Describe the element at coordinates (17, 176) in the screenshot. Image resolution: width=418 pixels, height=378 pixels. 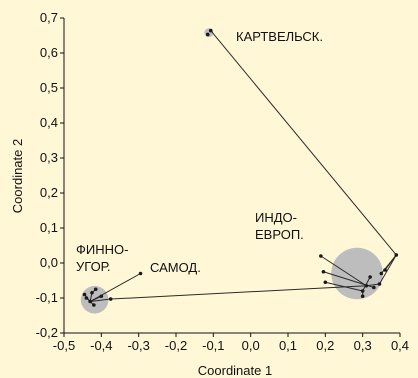
I see `y-axis-title: Coordinate 2` at that location.